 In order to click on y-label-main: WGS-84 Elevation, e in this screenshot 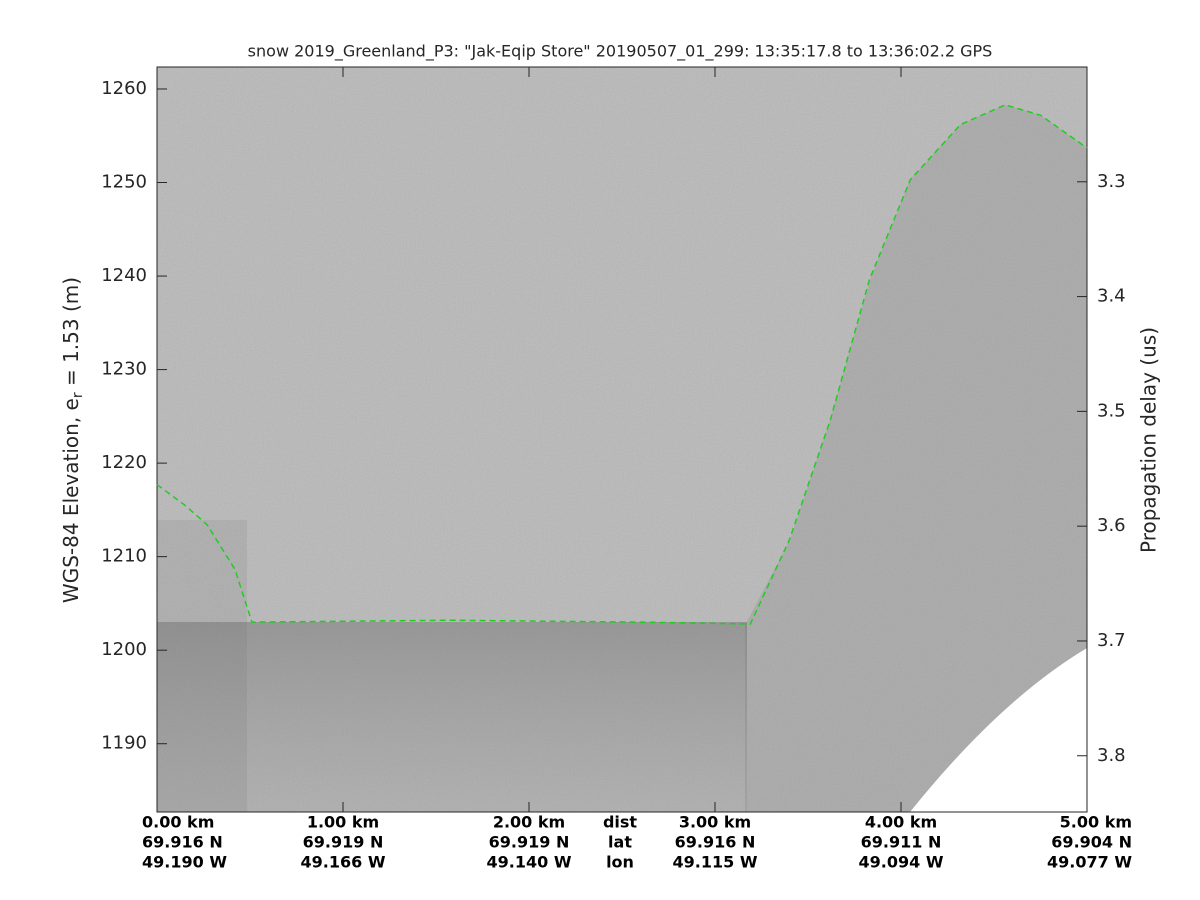, I will do `click(71, 500)`.